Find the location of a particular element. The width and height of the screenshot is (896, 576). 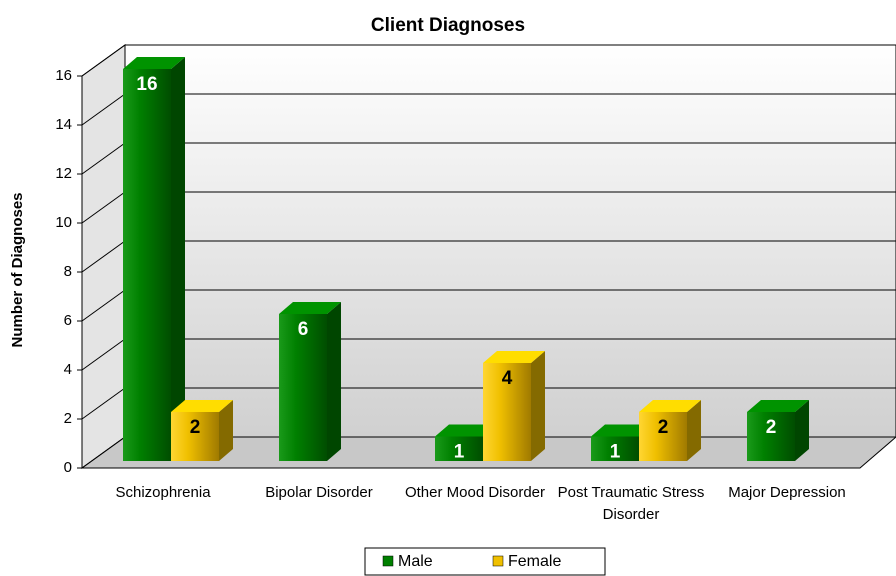

y-tick-label: 2 is located at coordinates (68, 418).